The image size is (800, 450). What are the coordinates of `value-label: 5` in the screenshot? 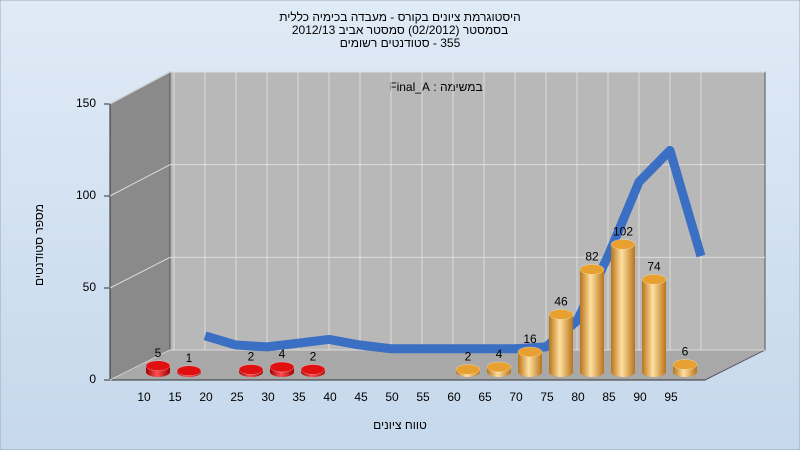 It's located at (158, 353).